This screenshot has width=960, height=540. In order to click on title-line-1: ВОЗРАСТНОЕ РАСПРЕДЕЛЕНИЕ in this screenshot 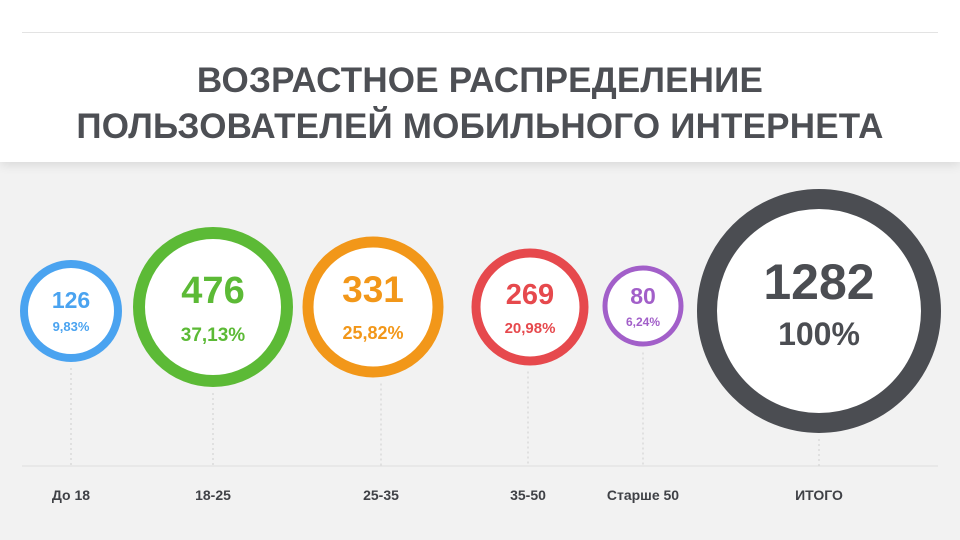, I will do `click(480, 80)`.